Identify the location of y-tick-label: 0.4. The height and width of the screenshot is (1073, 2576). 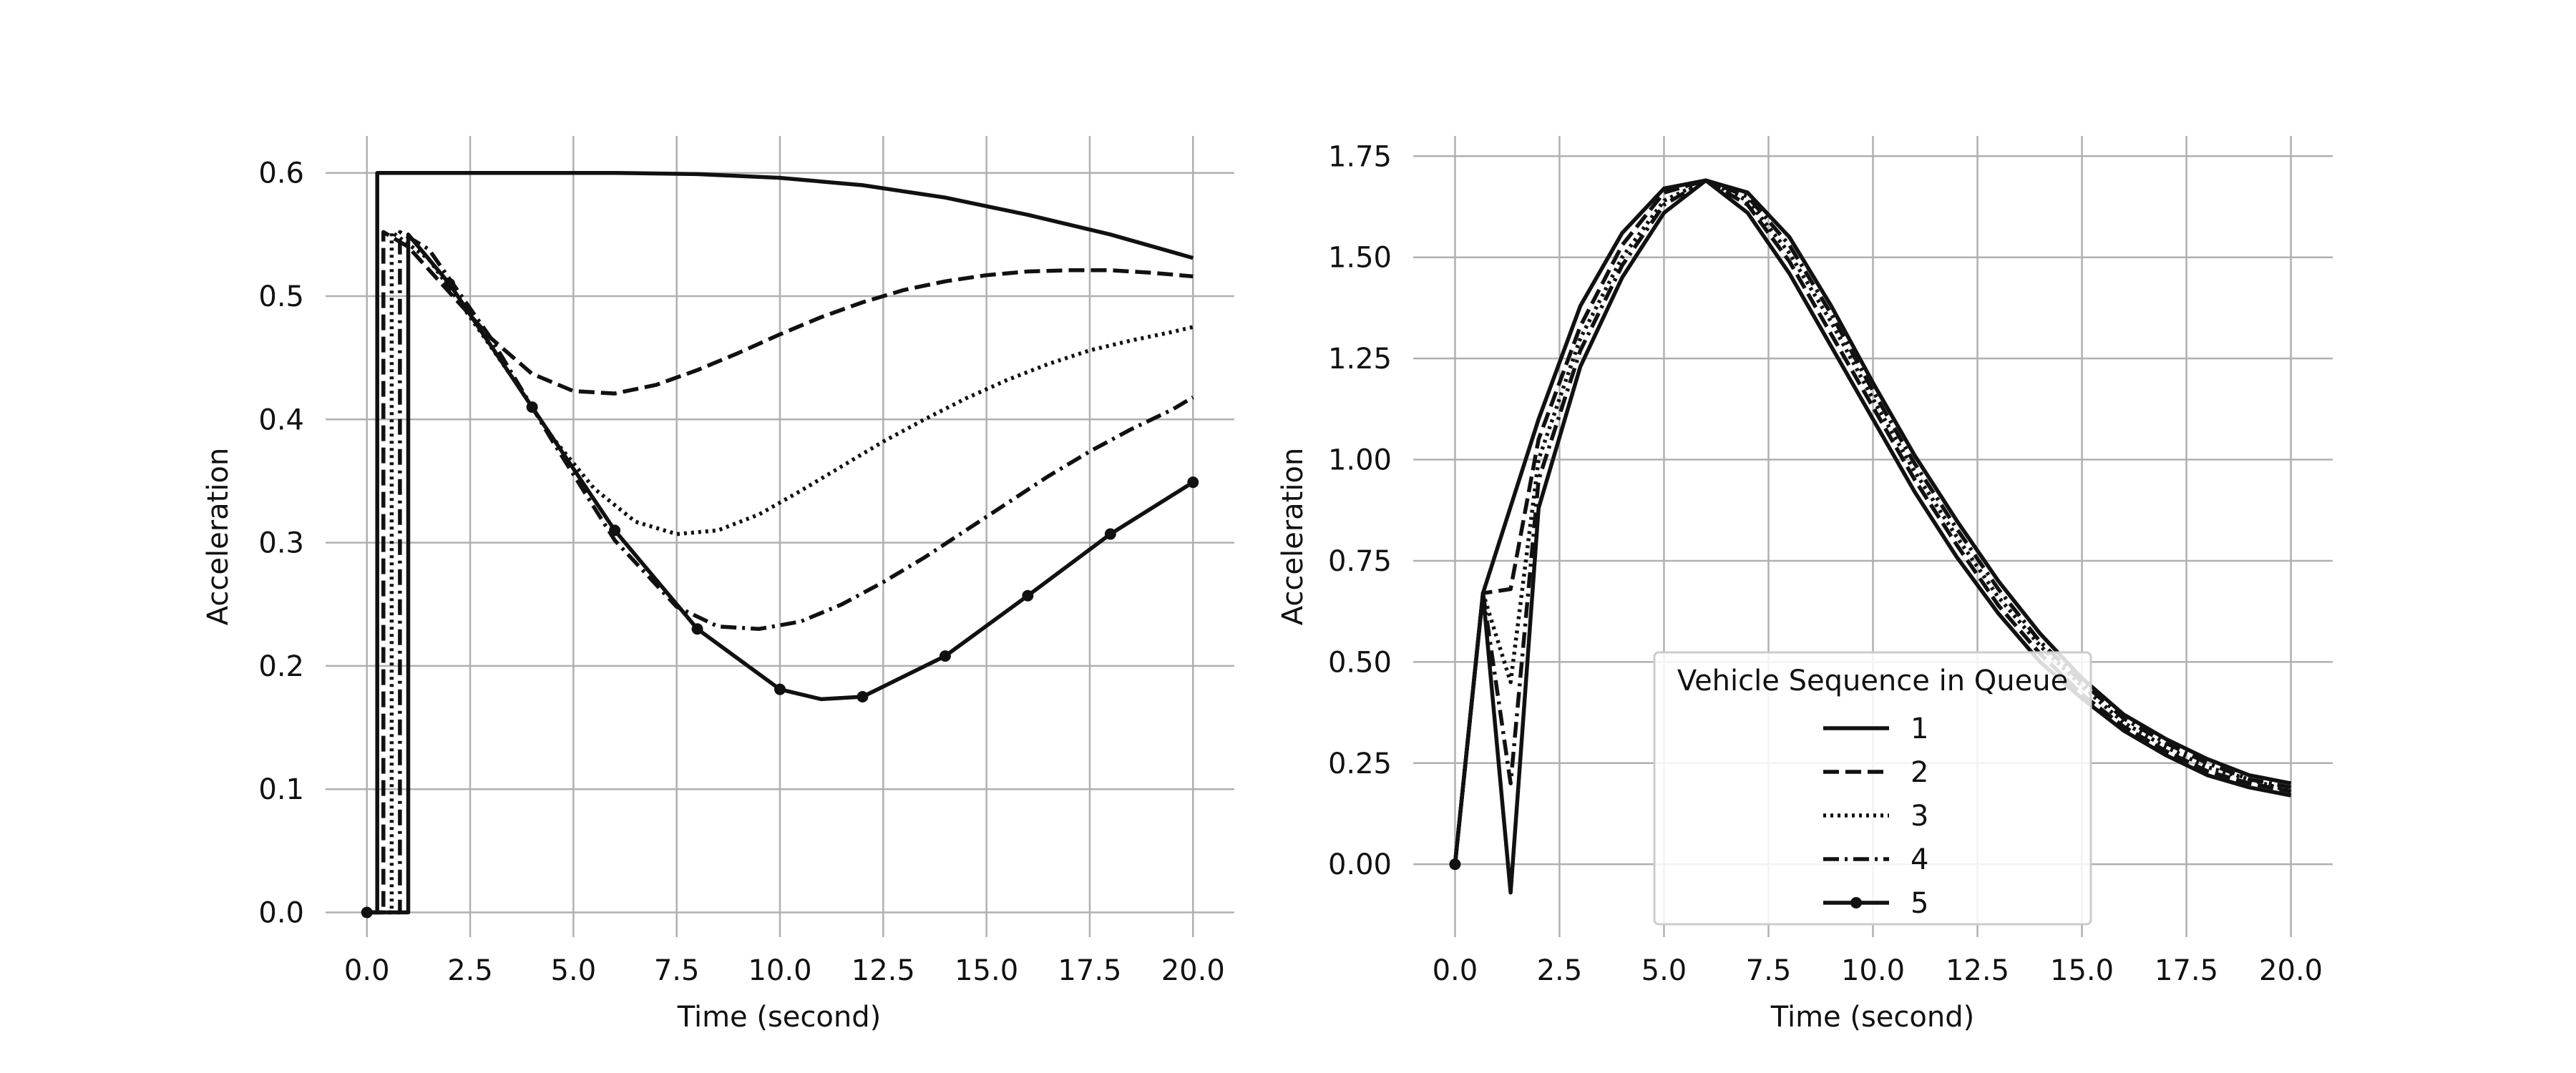
(281, 420).